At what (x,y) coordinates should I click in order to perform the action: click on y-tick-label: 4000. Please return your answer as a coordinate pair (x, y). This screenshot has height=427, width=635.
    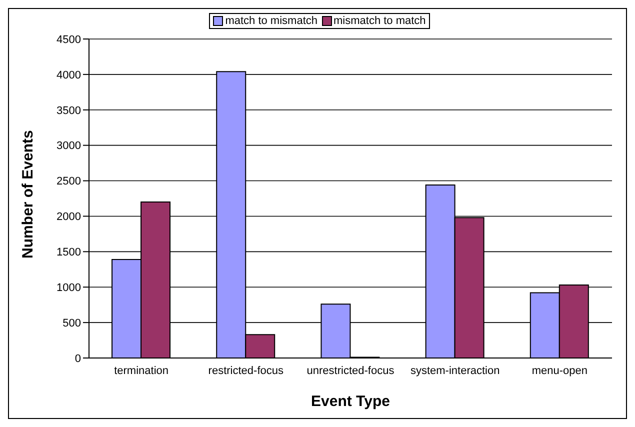
    Looking at the image, I should click on (68, 75).